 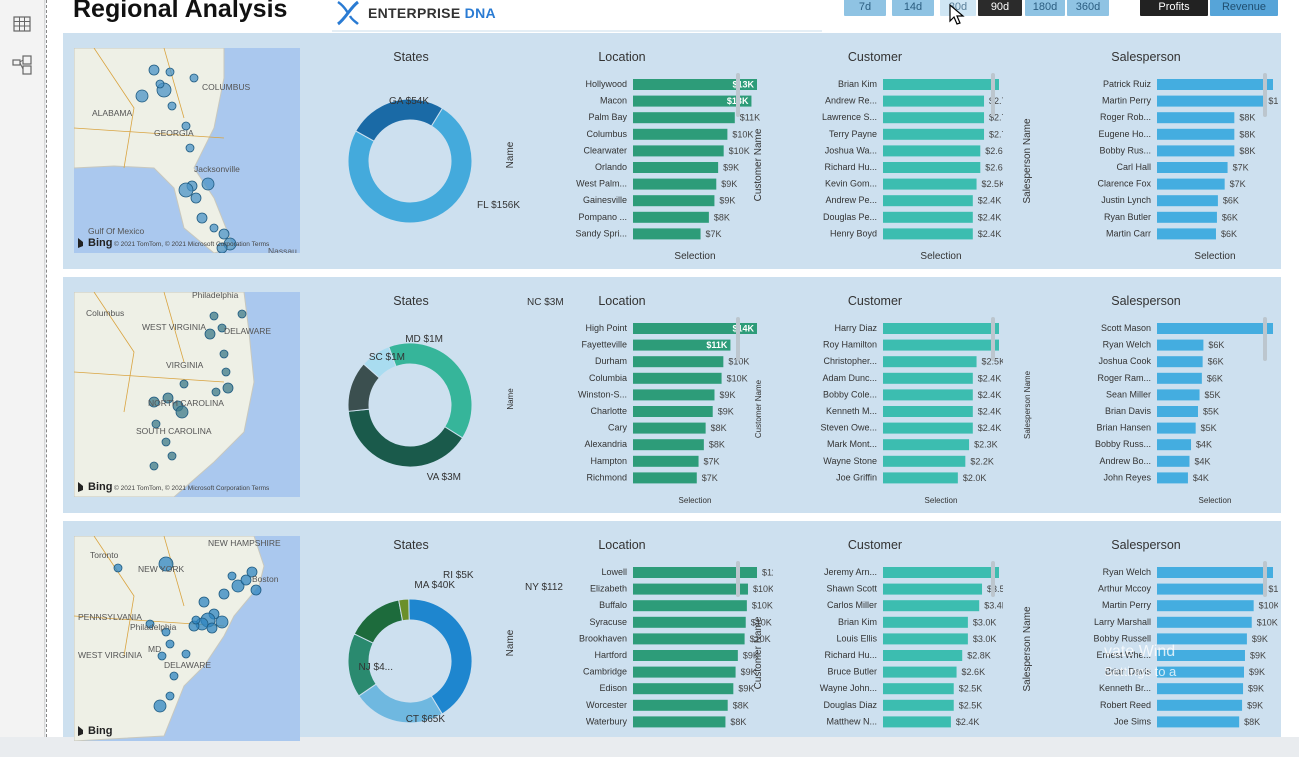 I want to click on time-filter-90d-button: 90d, so click(x=1000, y=8).